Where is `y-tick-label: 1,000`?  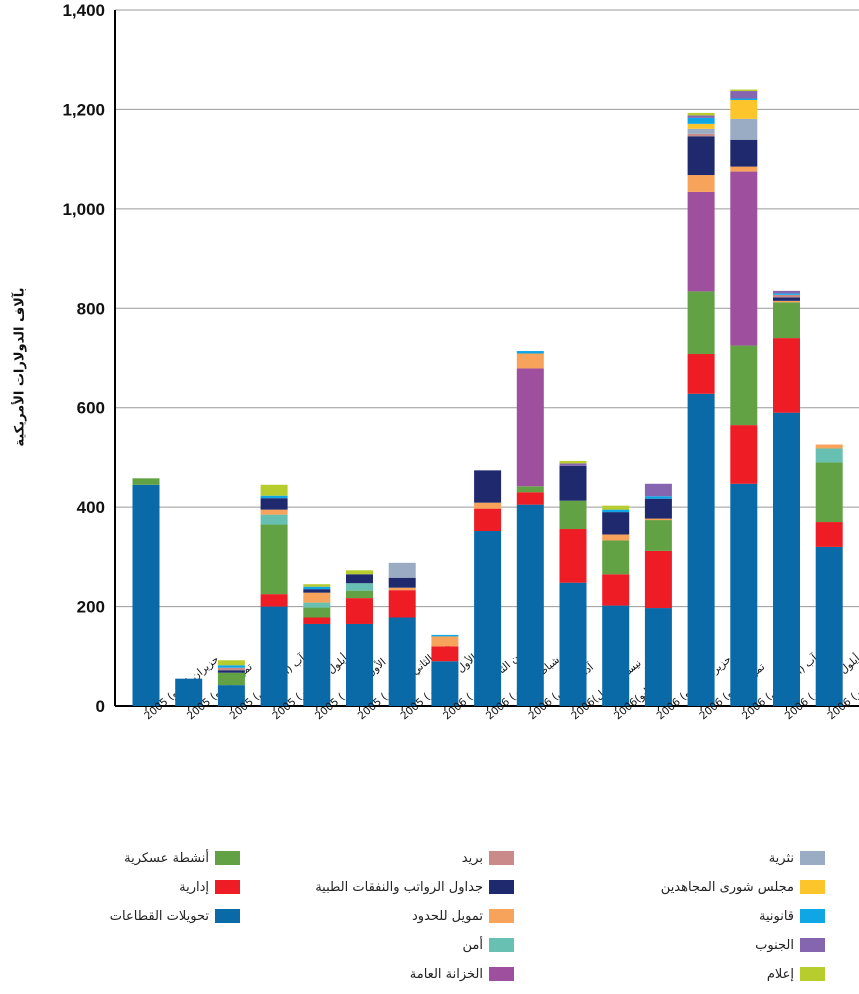
y-tick-label: 1,000 is located at coordinates (83, 209).